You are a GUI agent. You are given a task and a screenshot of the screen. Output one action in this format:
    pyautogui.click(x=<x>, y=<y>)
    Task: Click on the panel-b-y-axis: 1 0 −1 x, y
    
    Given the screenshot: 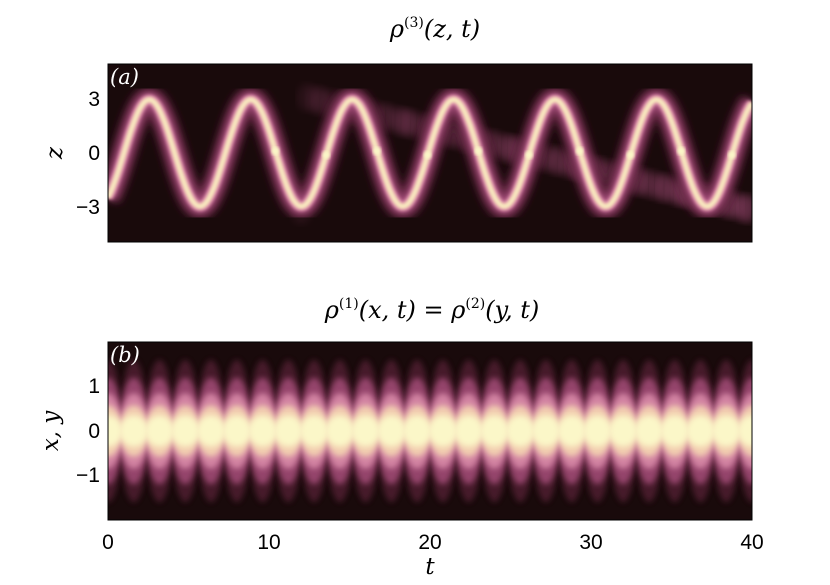 What is the action you would take?
    pyautogui.click(x=69, y=431)
    